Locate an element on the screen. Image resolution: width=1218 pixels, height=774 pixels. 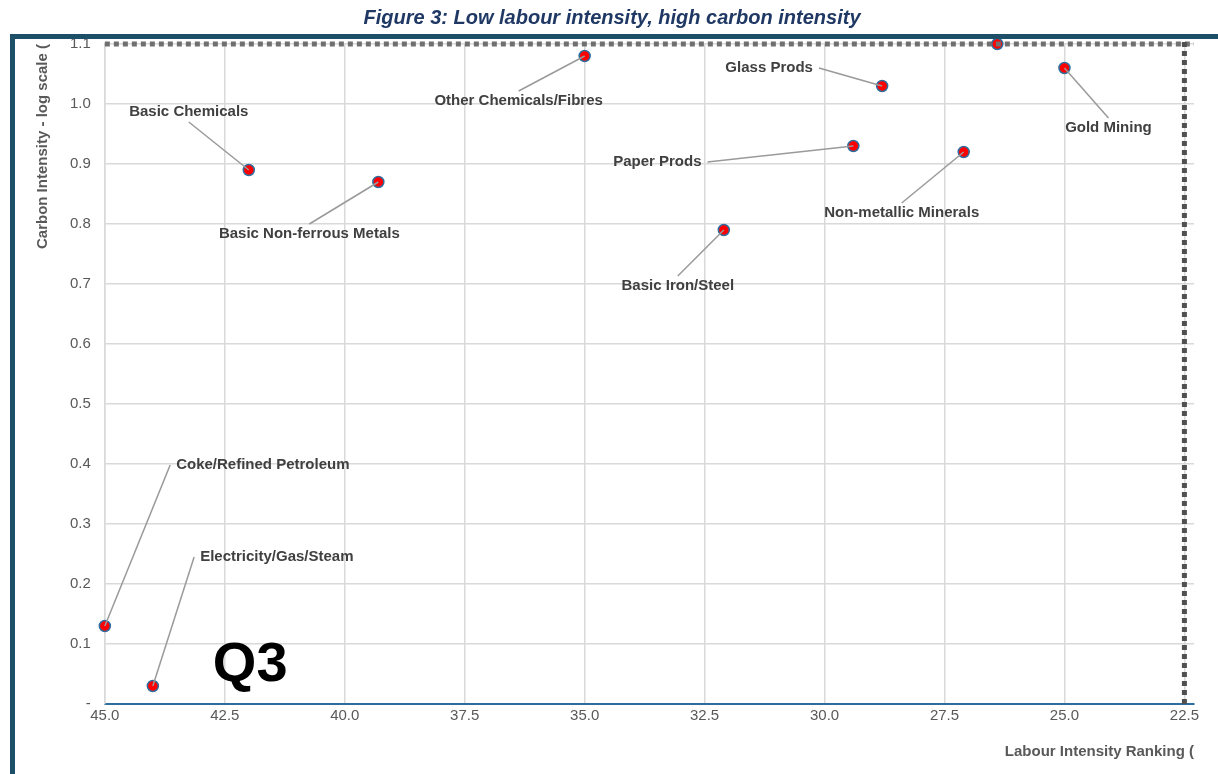
y-tick-label: 0.2 is located at coordinates (80, 583).